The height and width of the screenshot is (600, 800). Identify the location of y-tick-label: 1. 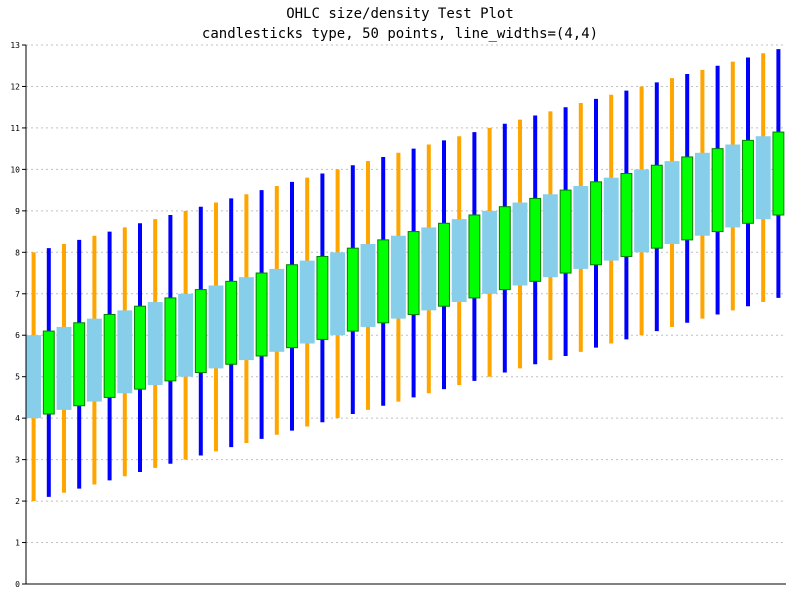
(17, 543).